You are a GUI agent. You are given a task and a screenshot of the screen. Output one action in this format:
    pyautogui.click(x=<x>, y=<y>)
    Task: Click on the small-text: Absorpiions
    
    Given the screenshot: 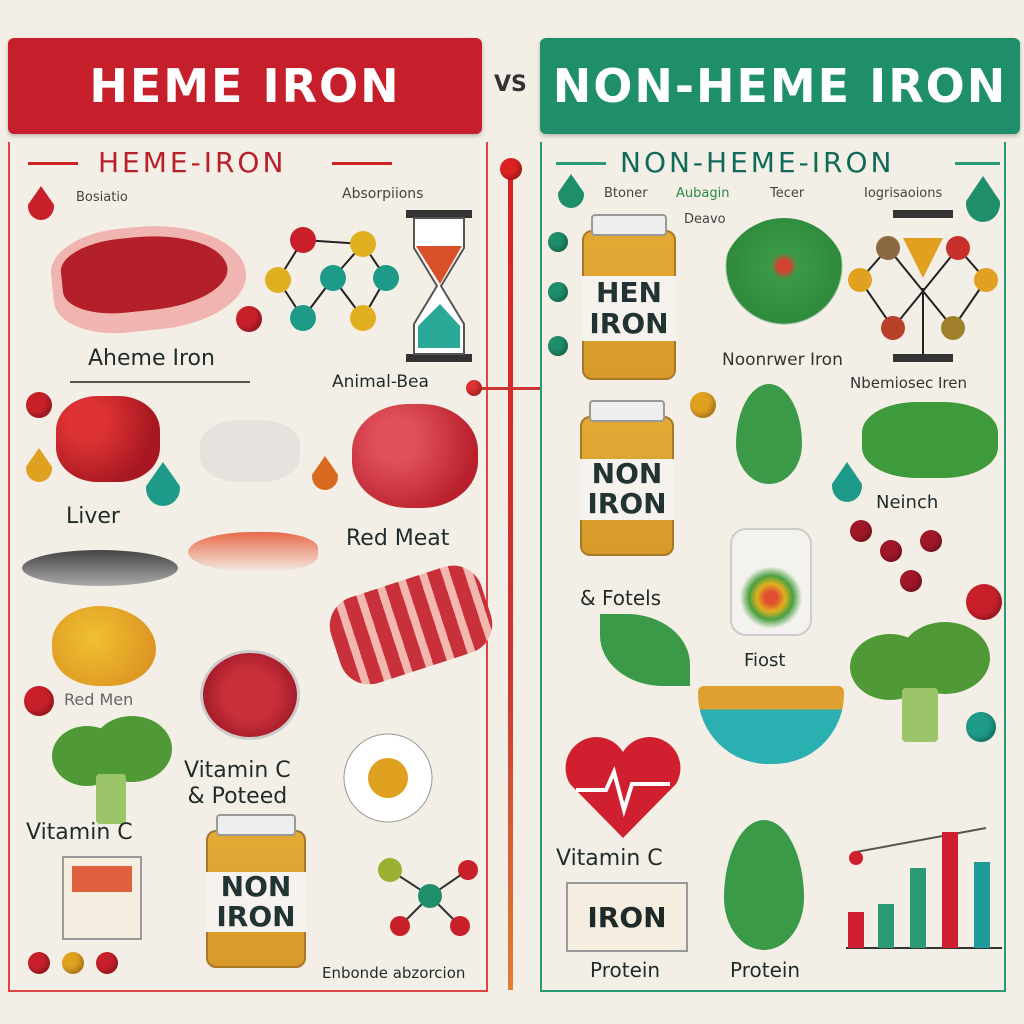 What is the action you would take?
    pyautogui.click(x=383, y=194)
    